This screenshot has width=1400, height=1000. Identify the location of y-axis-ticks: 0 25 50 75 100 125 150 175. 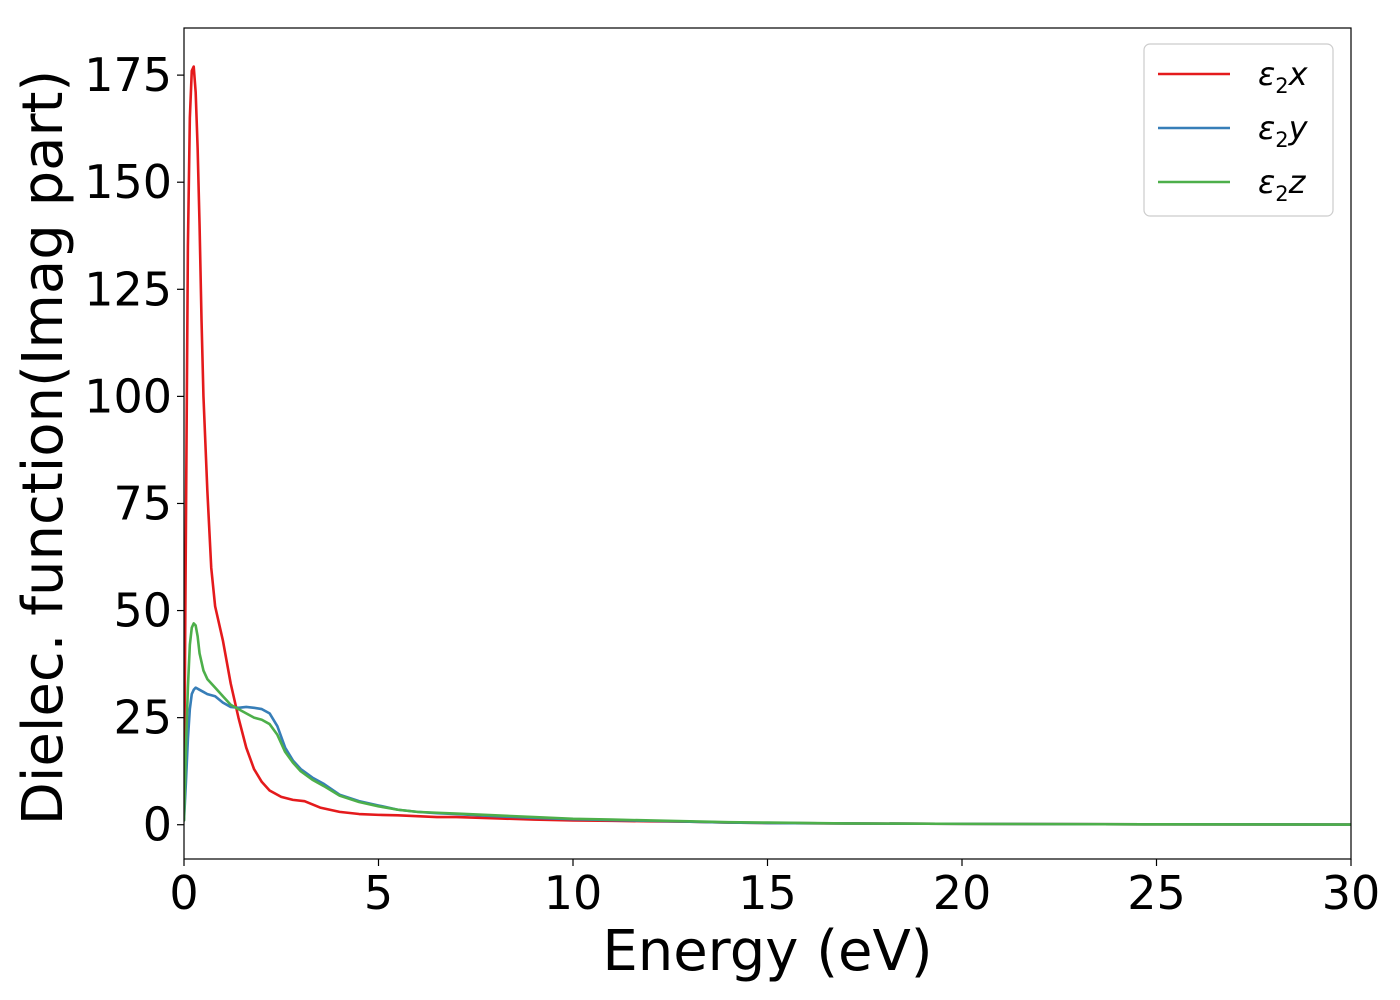
(134, 450).